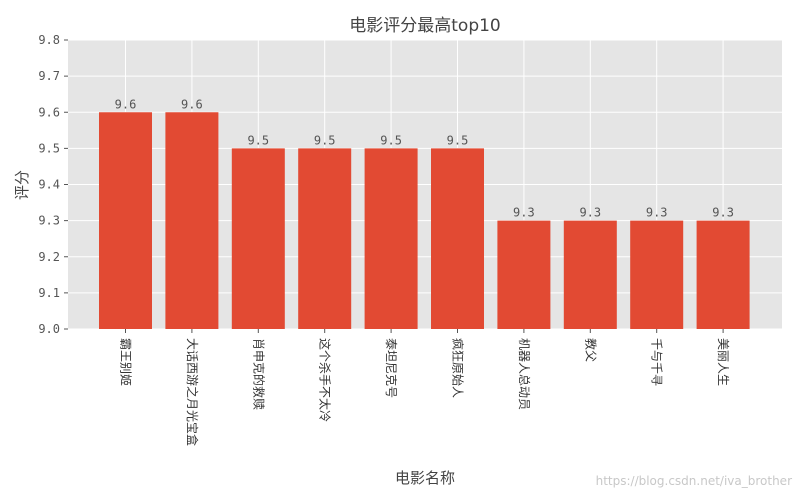 This screenshot has width=800, height=500. I want to click on x-tick-label: 泰坦尼克号, so click(391, 368).